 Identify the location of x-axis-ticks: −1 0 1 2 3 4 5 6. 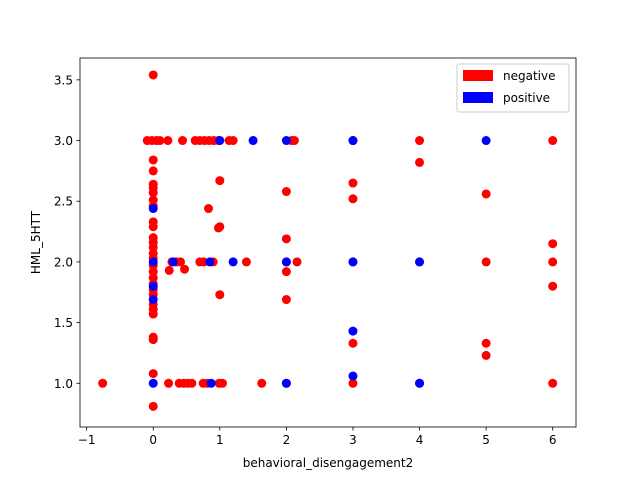
(317, 437).